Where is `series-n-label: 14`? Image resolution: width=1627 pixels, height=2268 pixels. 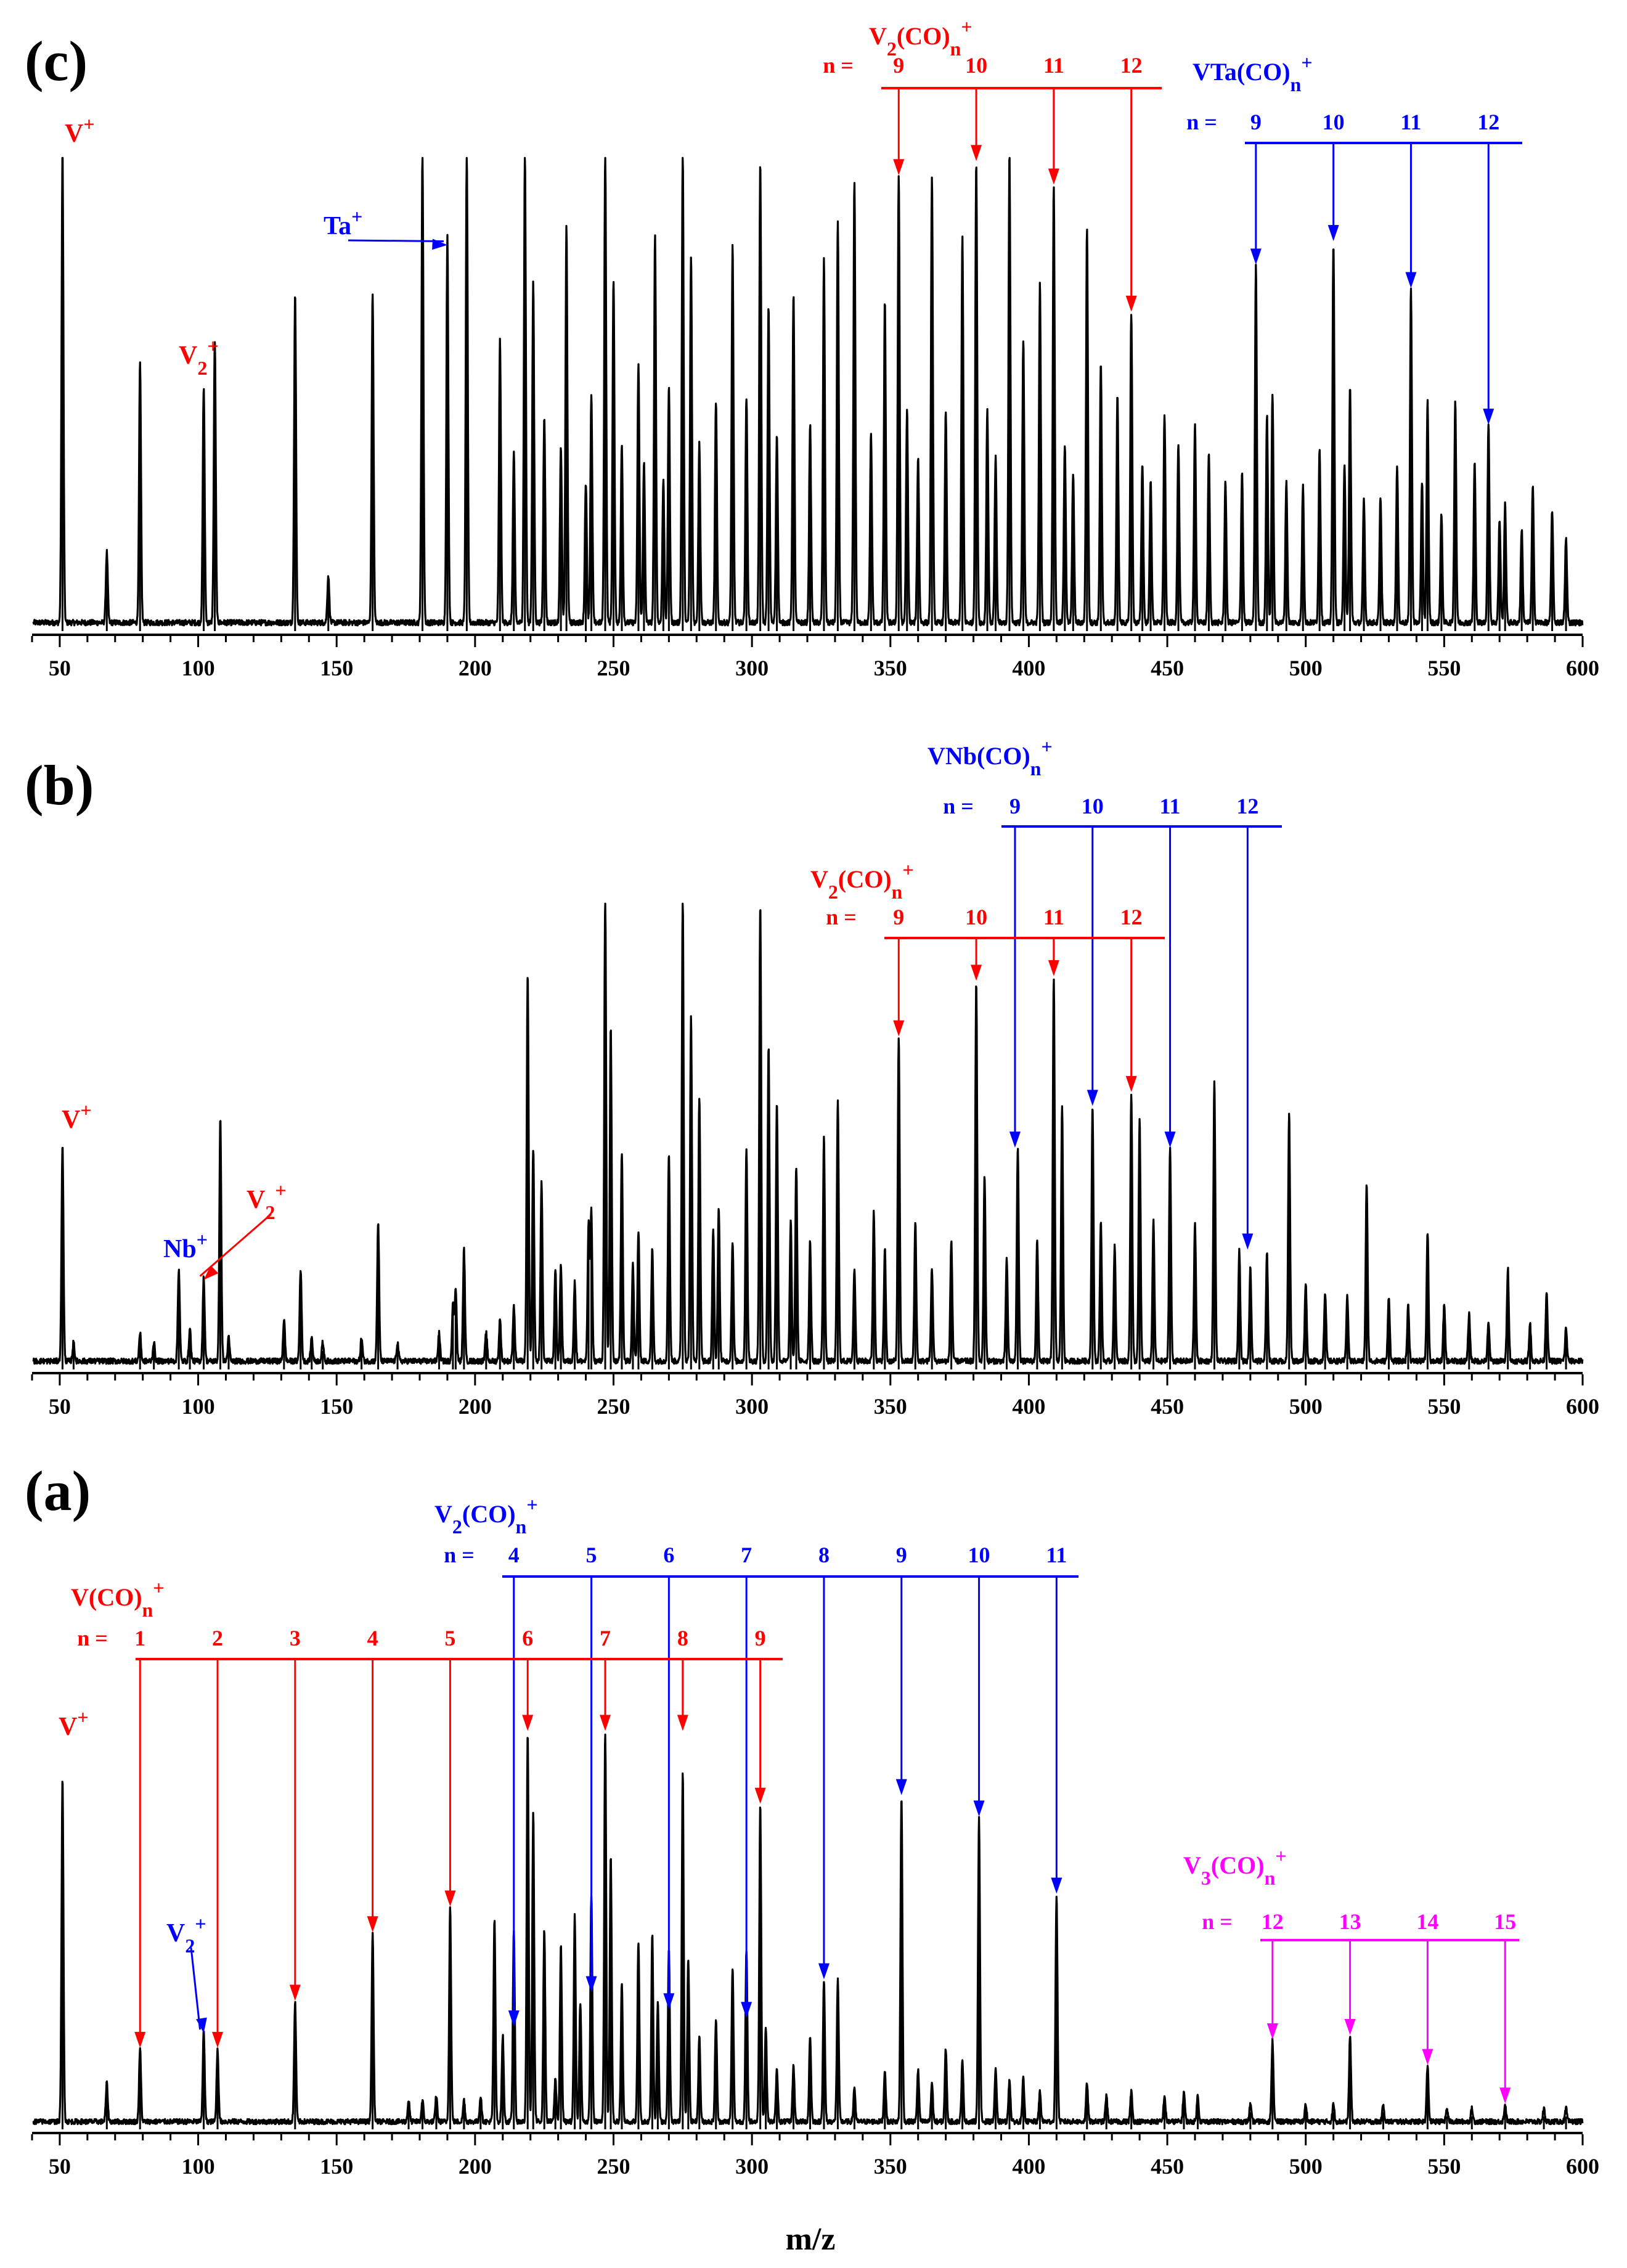
series-n-label: 14 is located at coordinates (1427, 1922).